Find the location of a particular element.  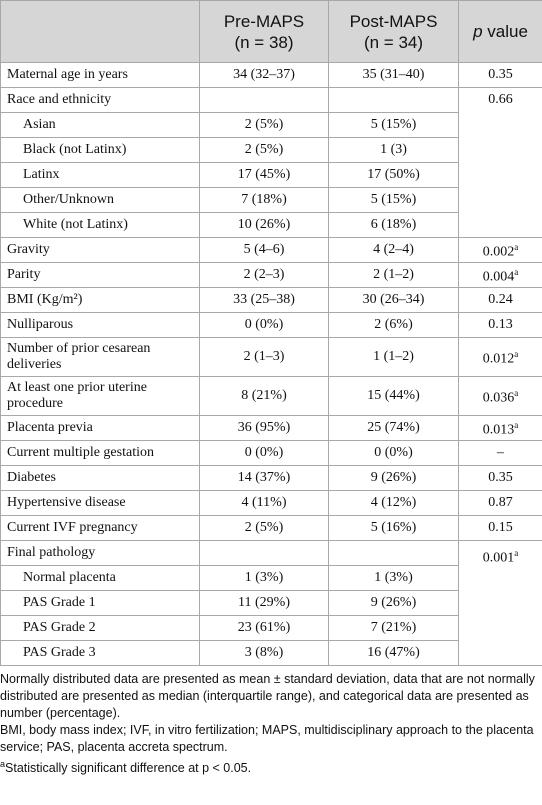

row-label: Normal placenta is located at coordinates (100, 578).